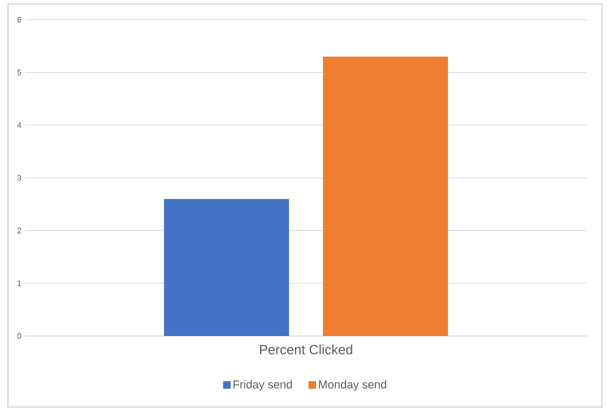  Describe the element at coordinates (306, 349) in the screenshot. I see `x-tick-label: Percent Clicked` at that location.